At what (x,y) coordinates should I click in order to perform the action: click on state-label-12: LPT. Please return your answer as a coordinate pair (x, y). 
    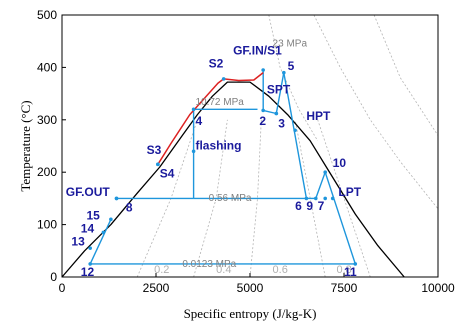
    Looking at the image, I should click on (349, 192).